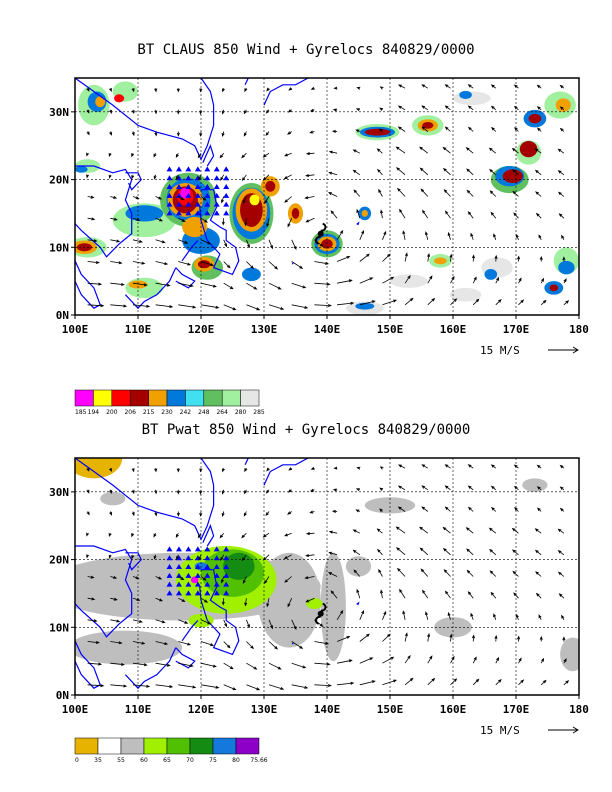  Describe the element at coordinates (306, 50) in the screenshot. I see `top-panel-title: BT CLAUS 850 Wind + Gyrelocs 840829/0000` at that location.